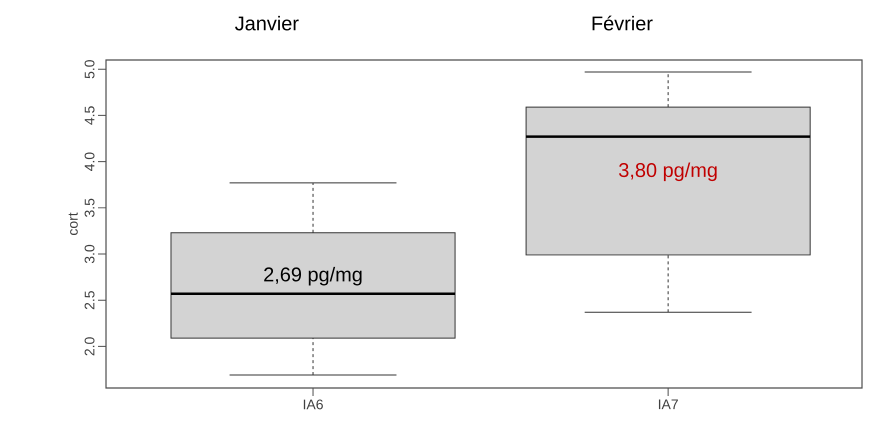 The height and width of the screenshot is (433, 872). Describe the element at coordinates (89, 254) in the screenshot. I see `y-tick-label: 3.0` at that location.